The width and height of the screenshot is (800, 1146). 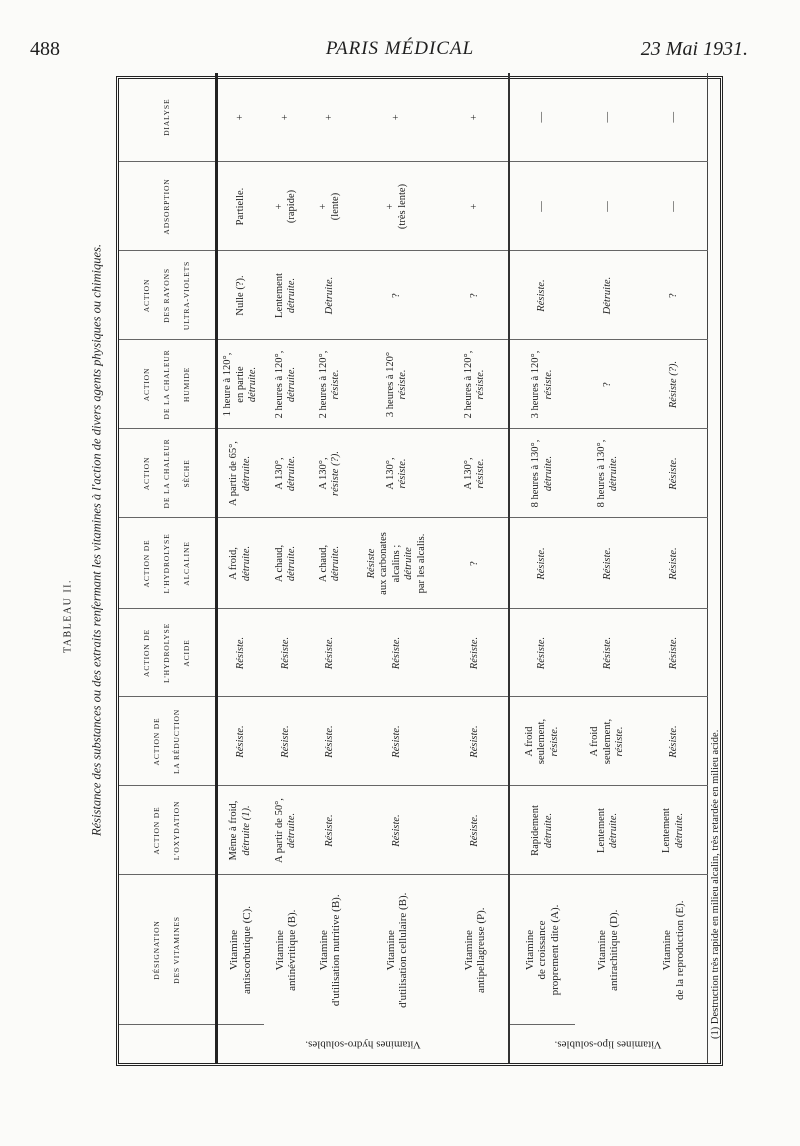 What do you see at coordinates (167, 384) in the screenshot?
I see `column-header: ACTION DE LA CHALEUR HUMIDE` at bounding box center [167, 384].